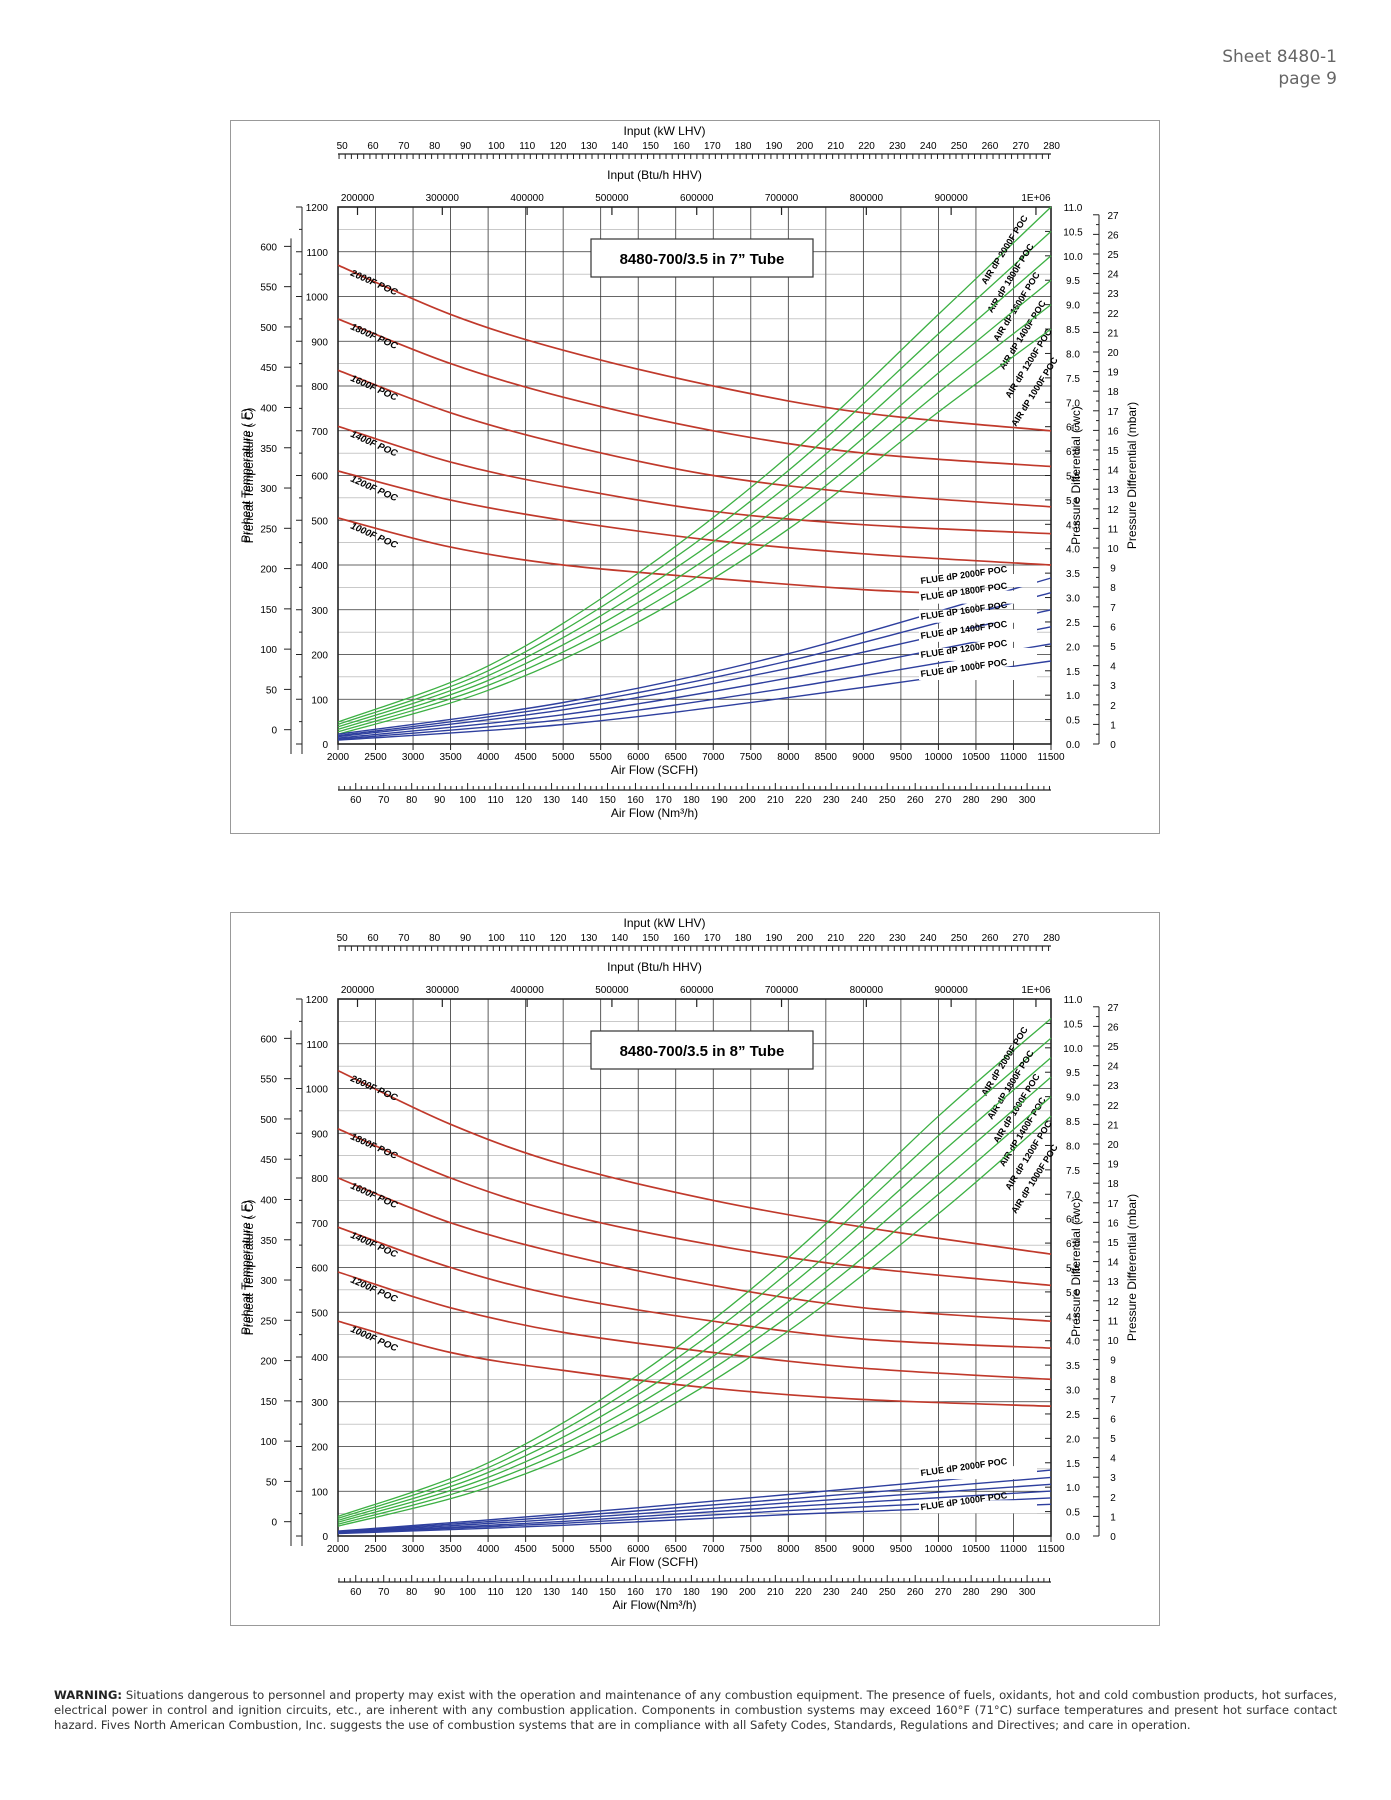  I want to click on nm3-tick-label: 300, so click(1027, 800).